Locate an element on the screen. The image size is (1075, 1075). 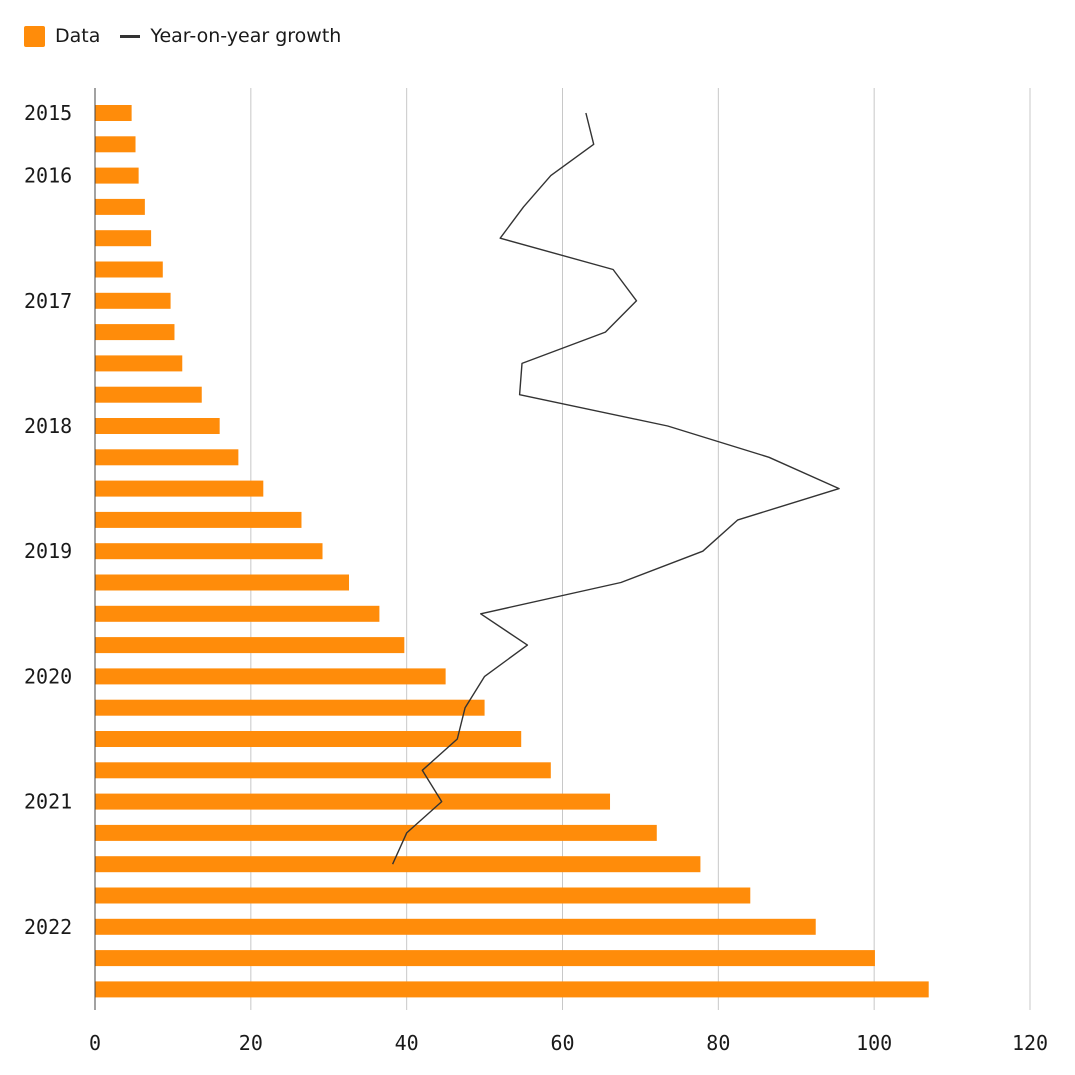
x-tick-label: 100 is located at coordinates (874, 1043).